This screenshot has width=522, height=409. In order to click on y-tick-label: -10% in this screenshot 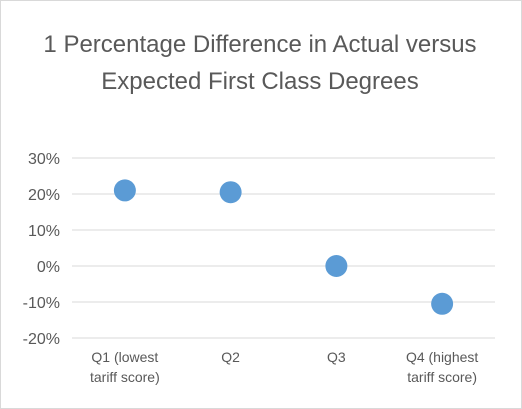, I will do `click(41, 303)`.